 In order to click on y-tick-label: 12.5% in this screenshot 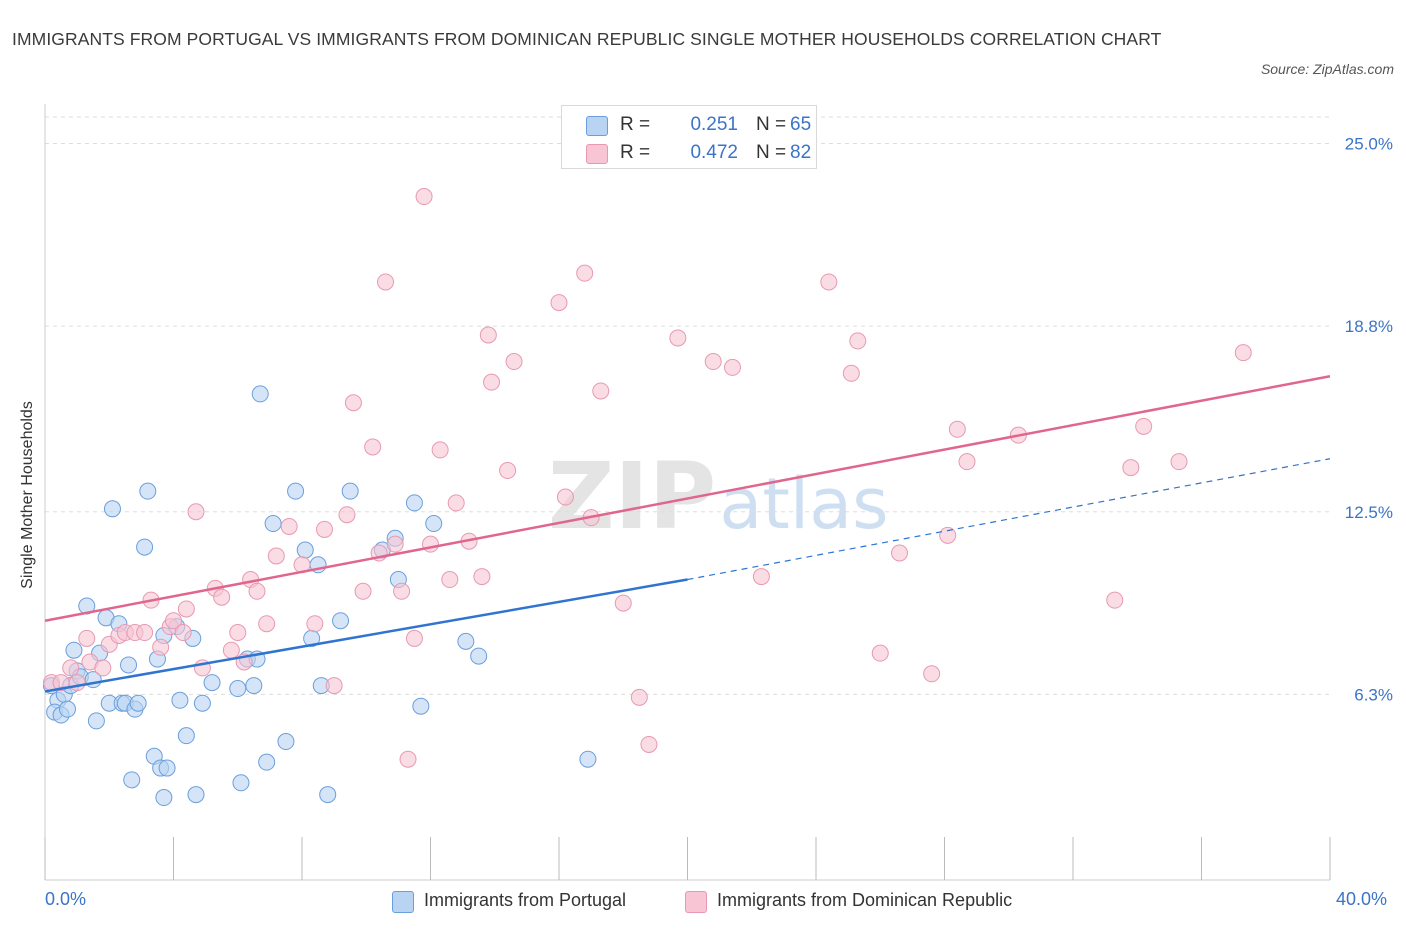, I will do `click(1369, 512)`.